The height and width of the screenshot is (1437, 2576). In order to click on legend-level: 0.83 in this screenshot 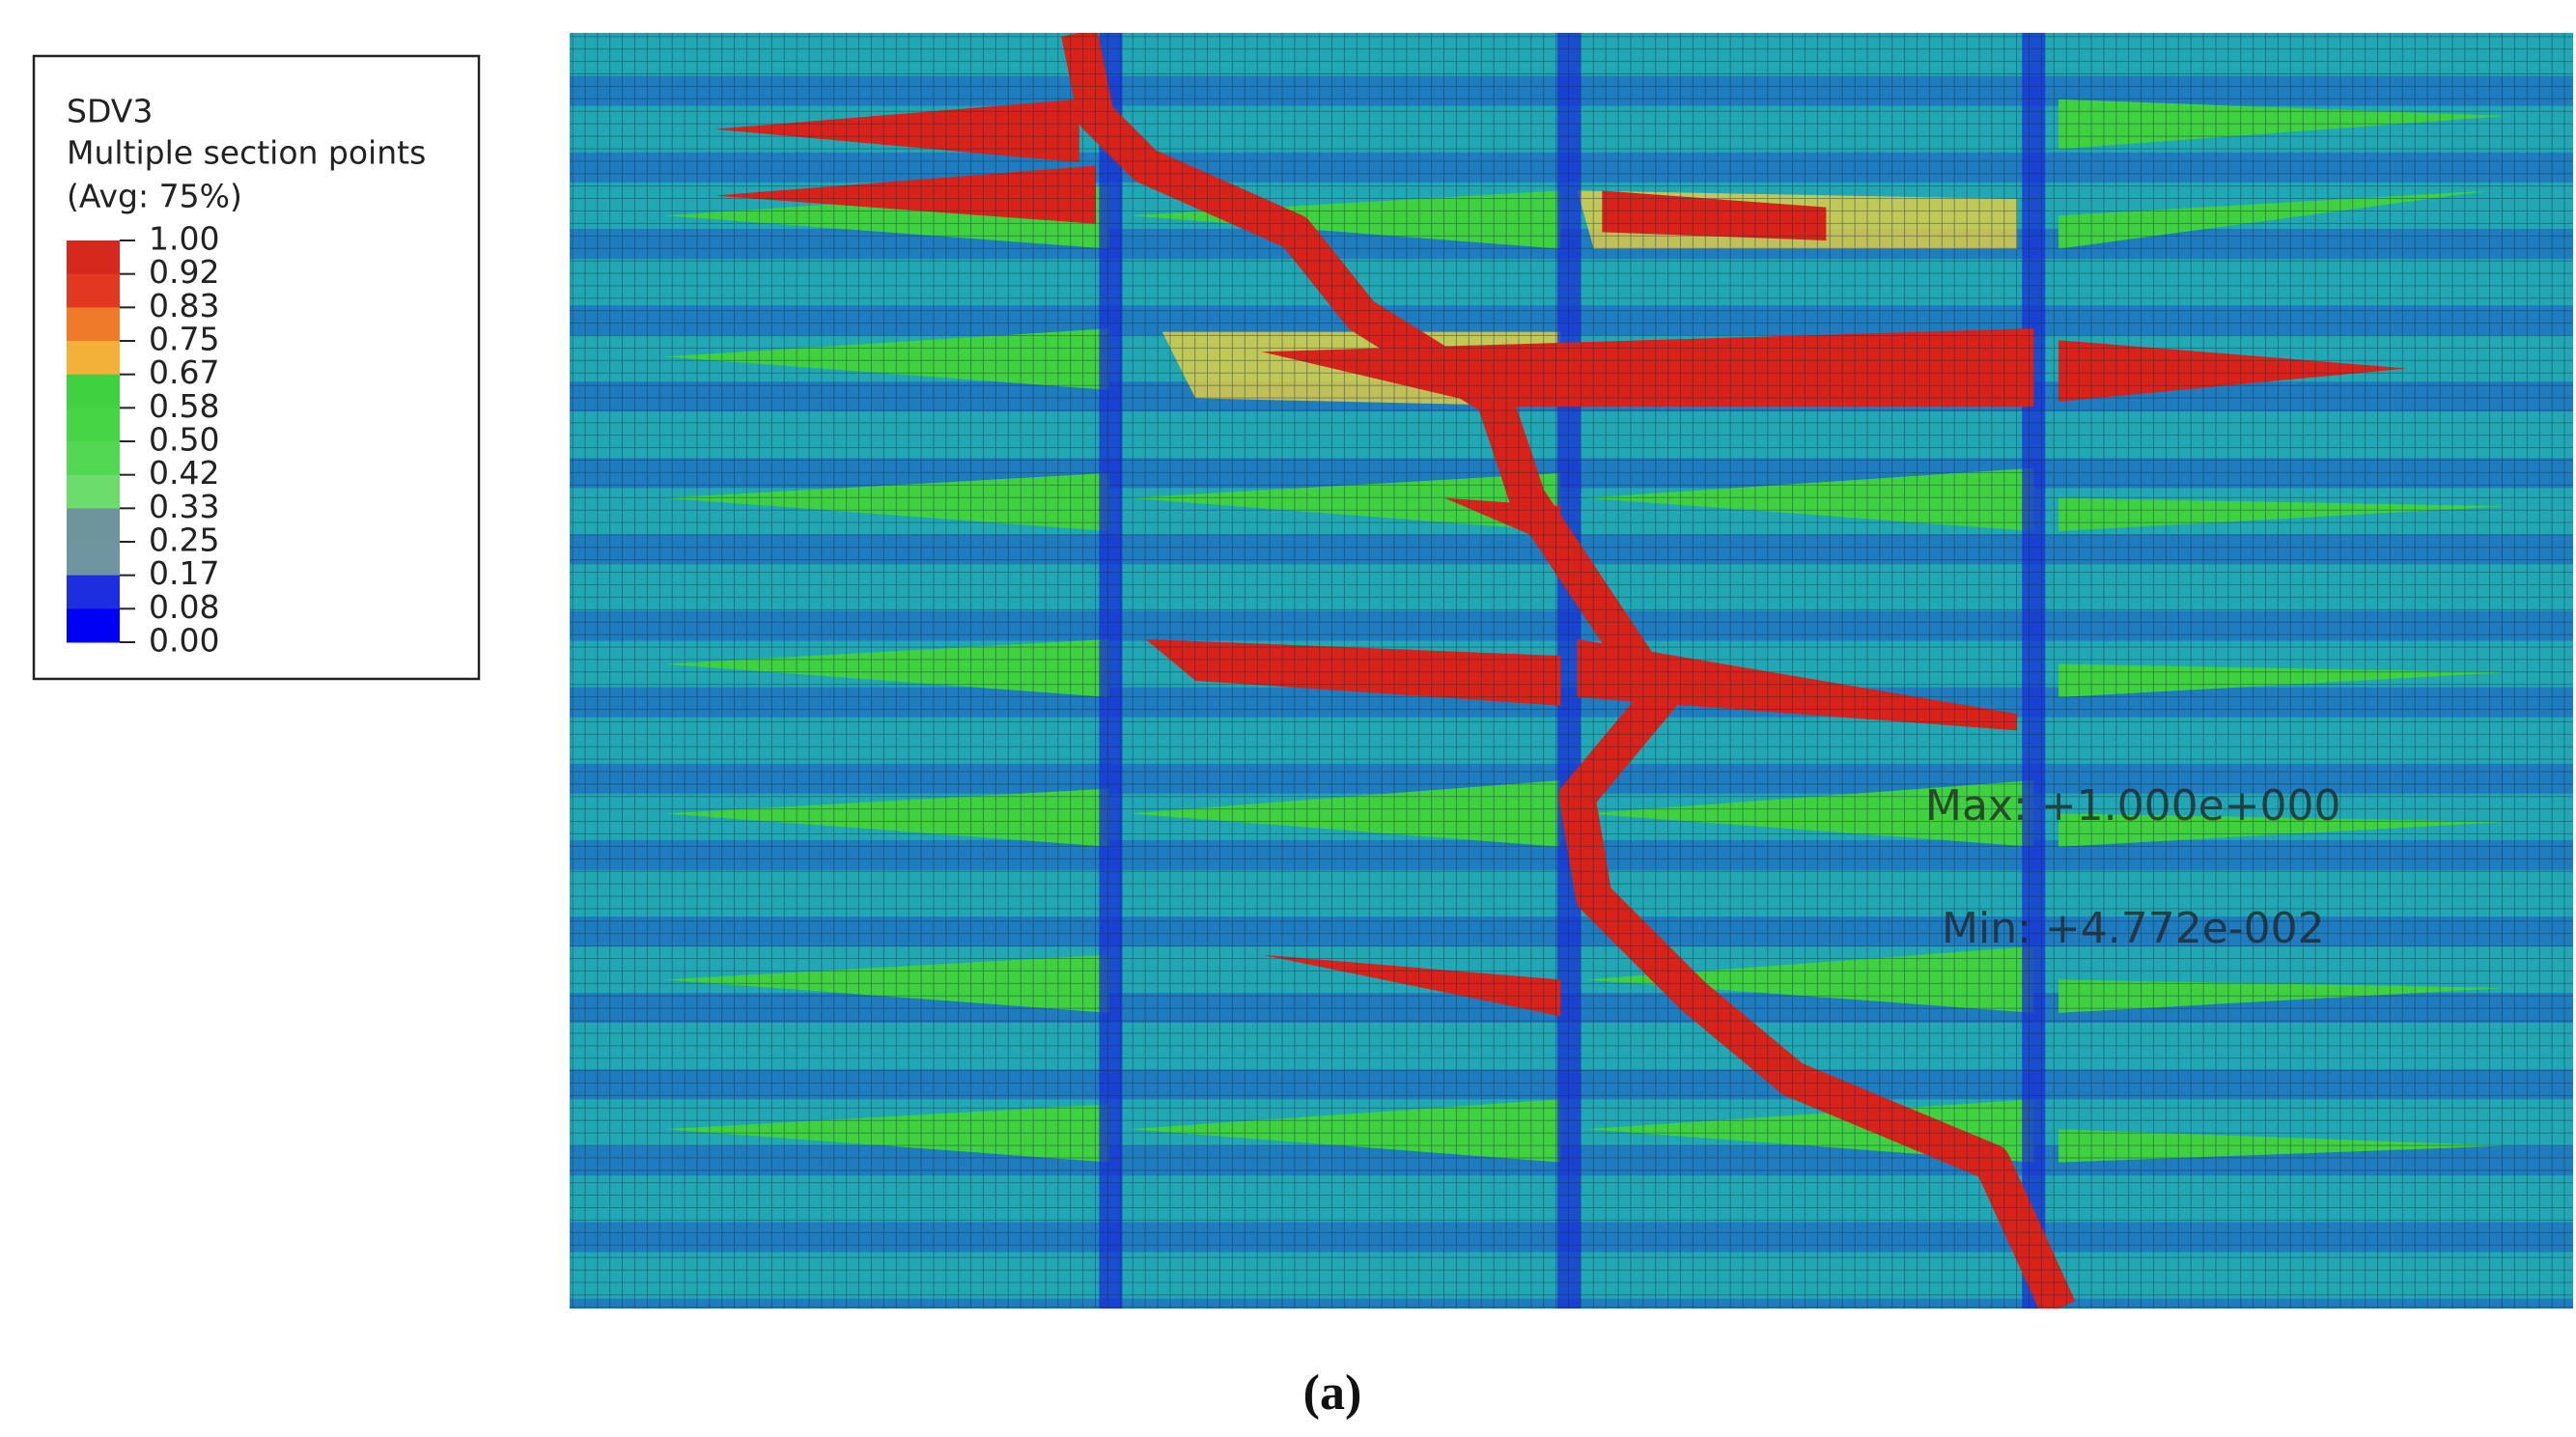, I will do `click(184, 305)`.